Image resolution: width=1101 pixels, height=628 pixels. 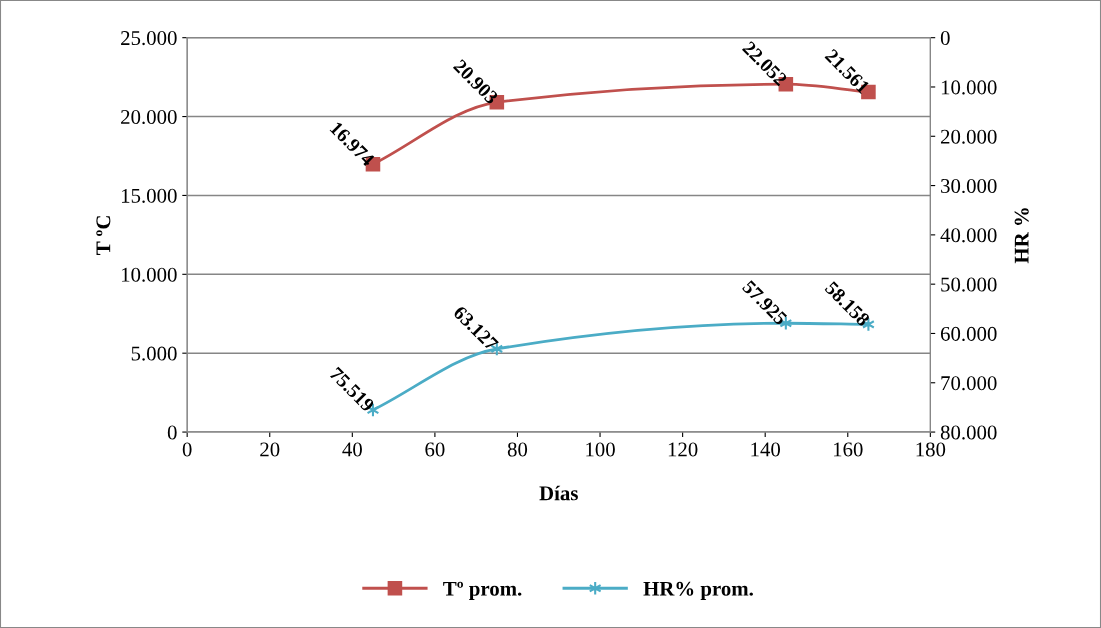 What do you see at coordinates (149, 195) in the screenshot?
I see `y-tick-label: 15.000` at bounding box center [149, 195].